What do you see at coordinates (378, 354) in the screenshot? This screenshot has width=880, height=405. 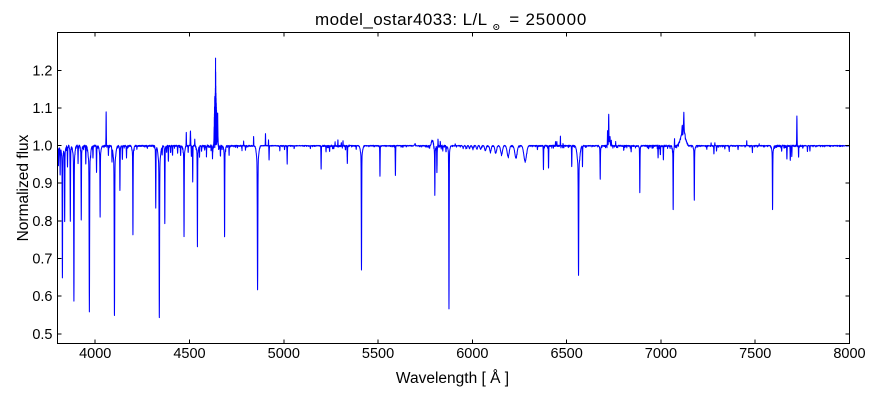 I see `svg-text: 5500` at bounding box center [378, 354].